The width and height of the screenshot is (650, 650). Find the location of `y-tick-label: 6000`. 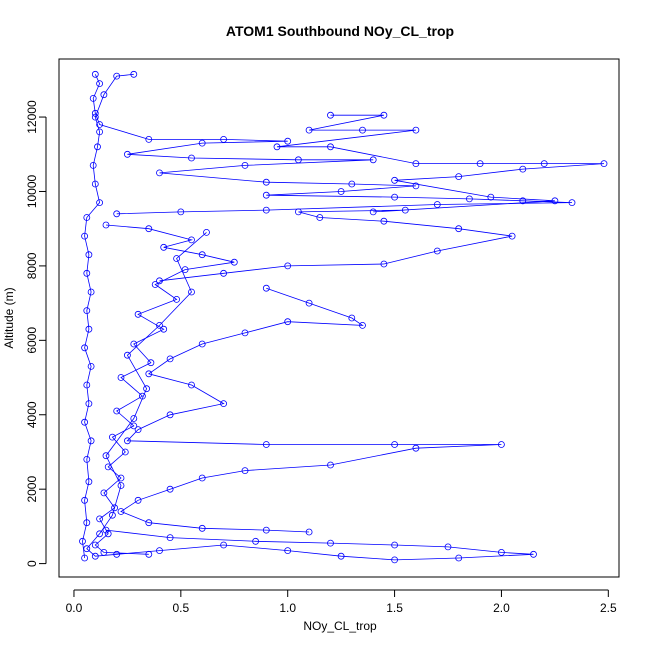

y-tick-label: 6000 is located at coordinates (32, 340).